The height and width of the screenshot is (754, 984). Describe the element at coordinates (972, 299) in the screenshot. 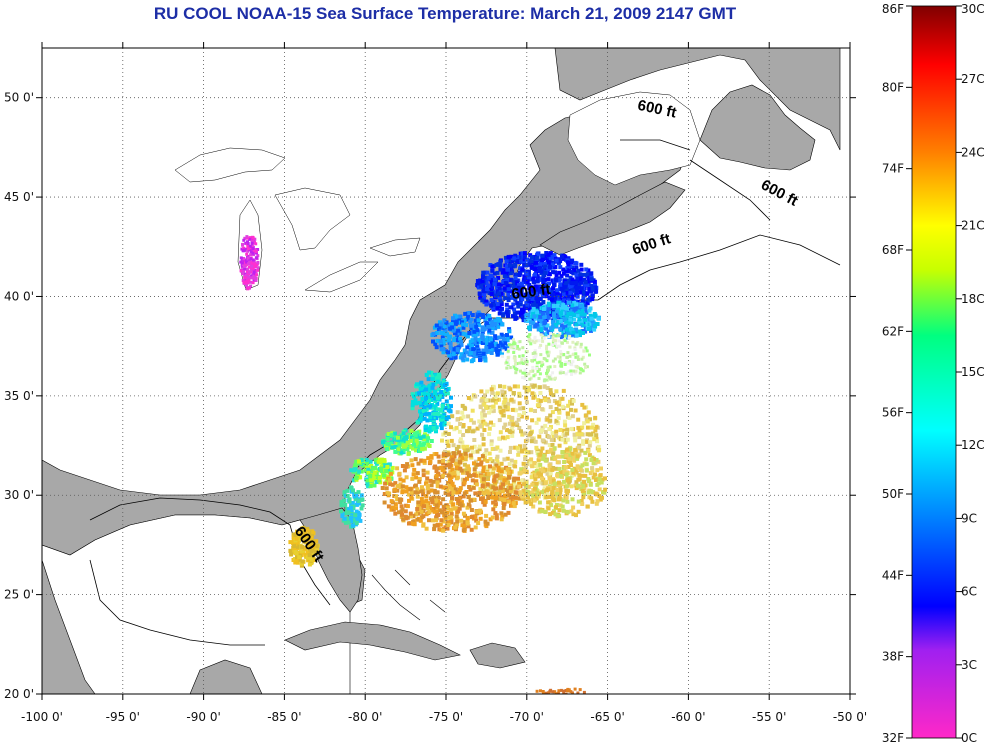

I see `colorbar-label-c: 18C` at that location.